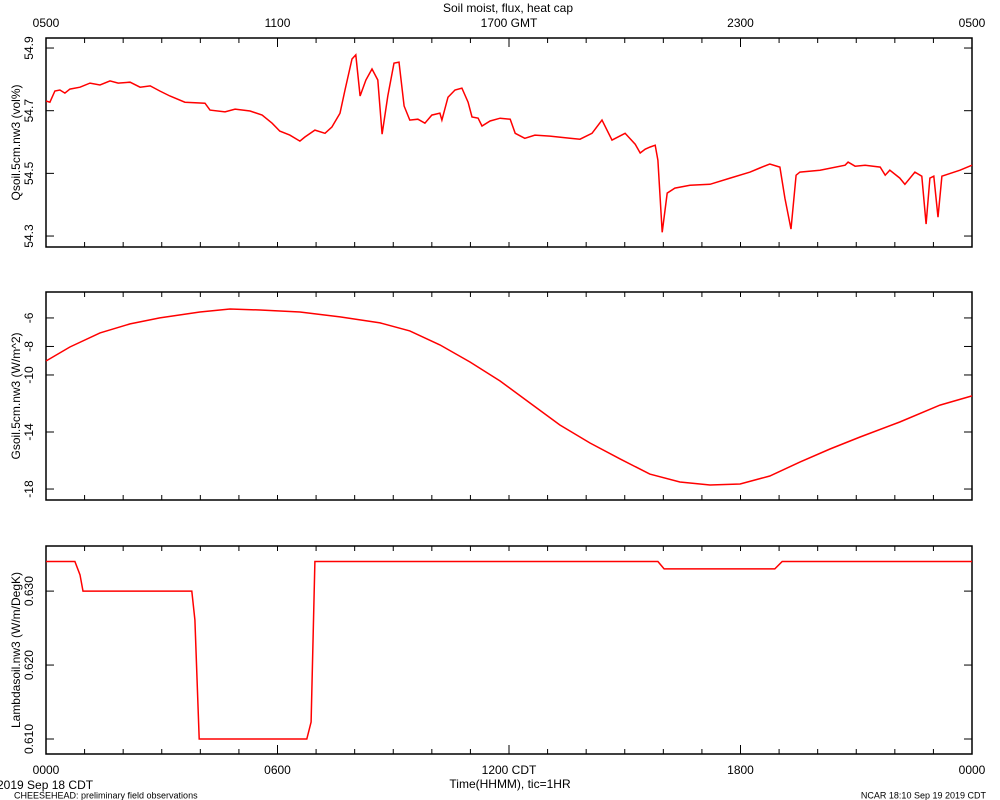 The height and width of the screenshot is (800, 1000). What do you see at coordinates (29, 432) in the screenshot?
I see `y-tick-label: -14` at bounding box center [29, 432].